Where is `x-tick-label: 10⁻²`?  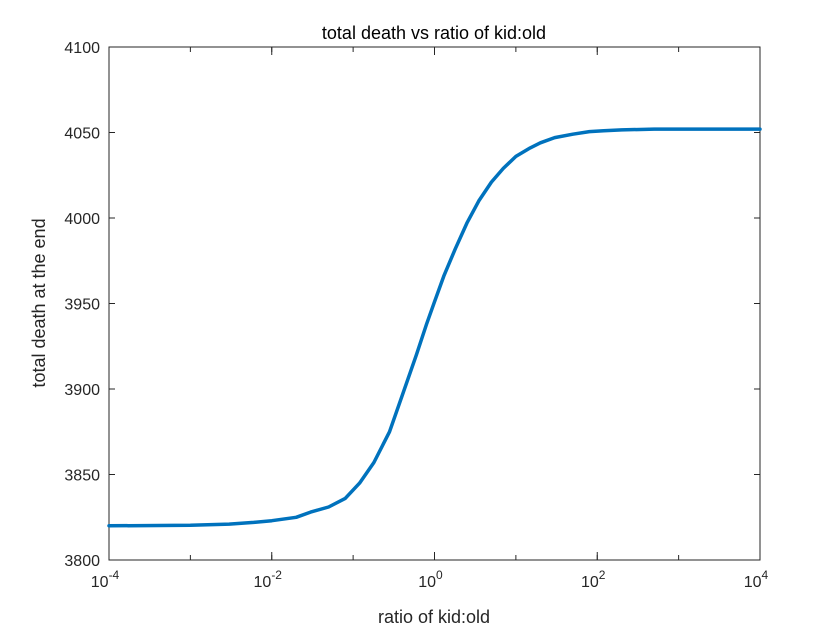 x-tick-label: 10⁻² is located at coordinates (268, 579).